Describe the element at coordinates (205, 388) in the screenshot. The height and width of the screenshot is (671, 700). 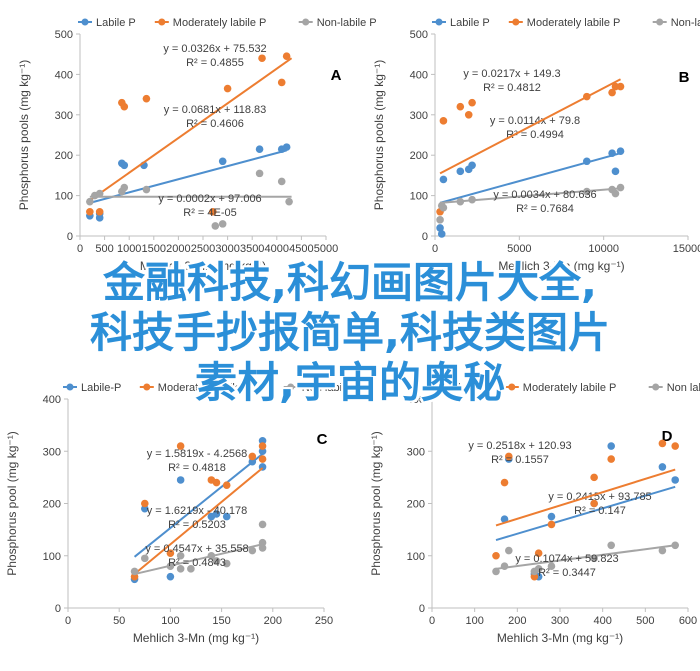
I see `legend-label: Moderately labile-P` at that location.